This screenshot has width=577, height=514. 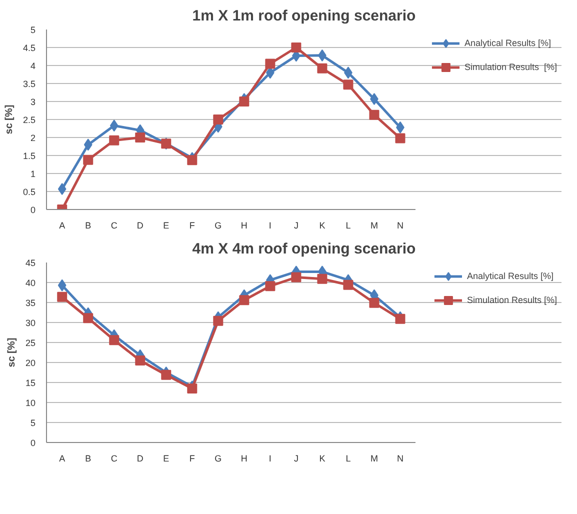 What do you see at coordinates (30, 283) in the screenshot?
I see `y-tick-label: 40` at bounding box center [30, 283].